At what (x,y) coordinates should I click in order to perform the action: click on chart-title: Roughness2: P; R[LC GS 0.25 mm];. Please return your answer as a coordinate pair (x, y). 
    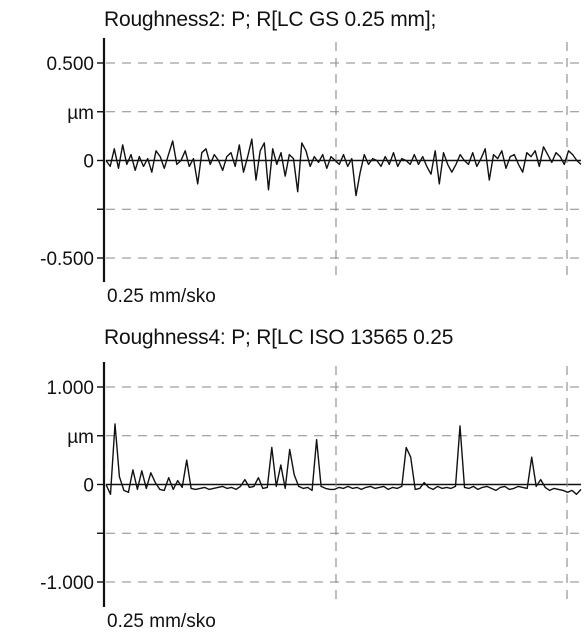
    Looking at the image, I should click on (270, 19).